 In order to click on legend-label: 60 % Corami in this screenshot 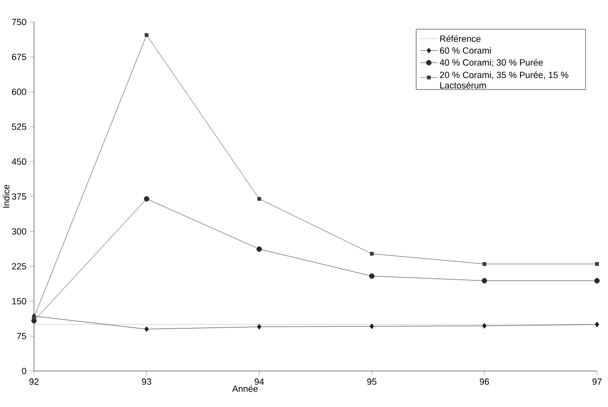, I will do `click(465, 50)`.